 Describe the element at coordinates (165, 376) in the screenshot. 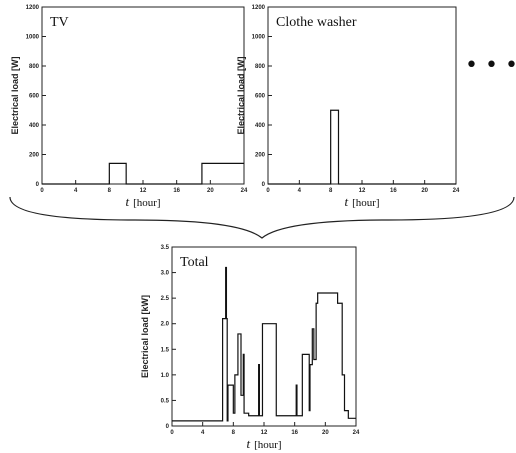

I see `y-tick-label: 1.0` at that location.